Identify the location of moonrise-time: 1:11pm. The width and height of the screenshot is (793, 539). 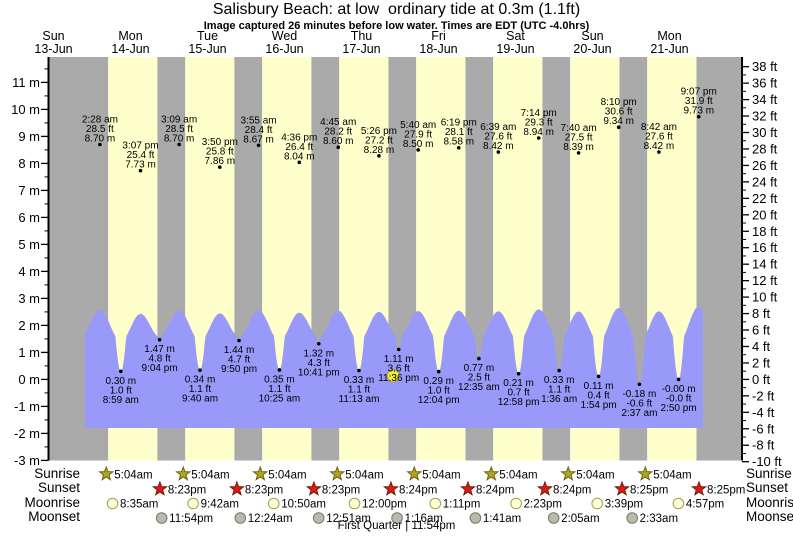
(462, 505).